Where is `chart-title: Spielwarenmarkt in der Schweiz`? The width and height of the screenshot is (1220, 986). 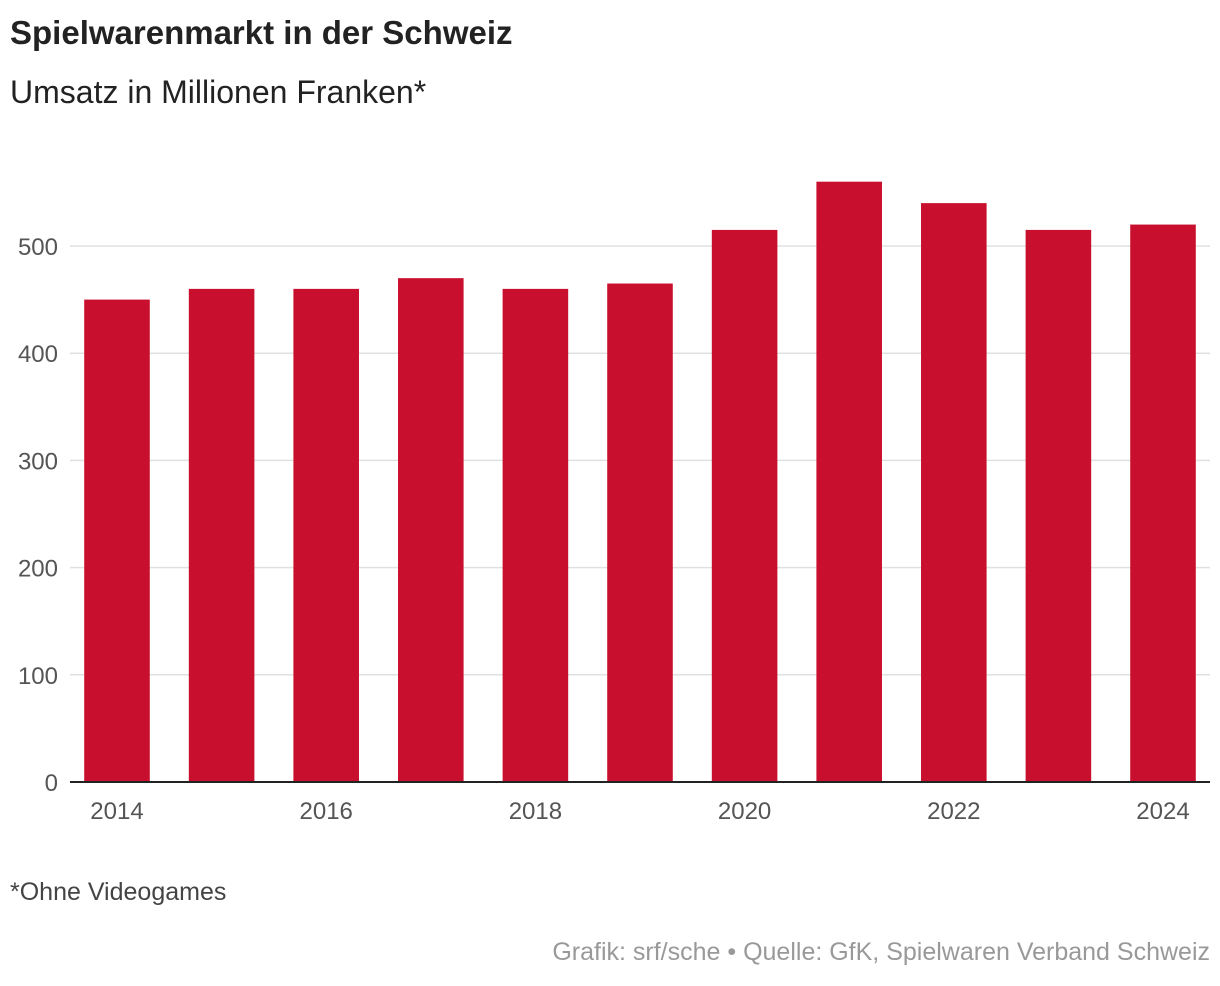
chart-title: Spielwarenmarkt in der Schweiz is located at coordinates (261, 32).